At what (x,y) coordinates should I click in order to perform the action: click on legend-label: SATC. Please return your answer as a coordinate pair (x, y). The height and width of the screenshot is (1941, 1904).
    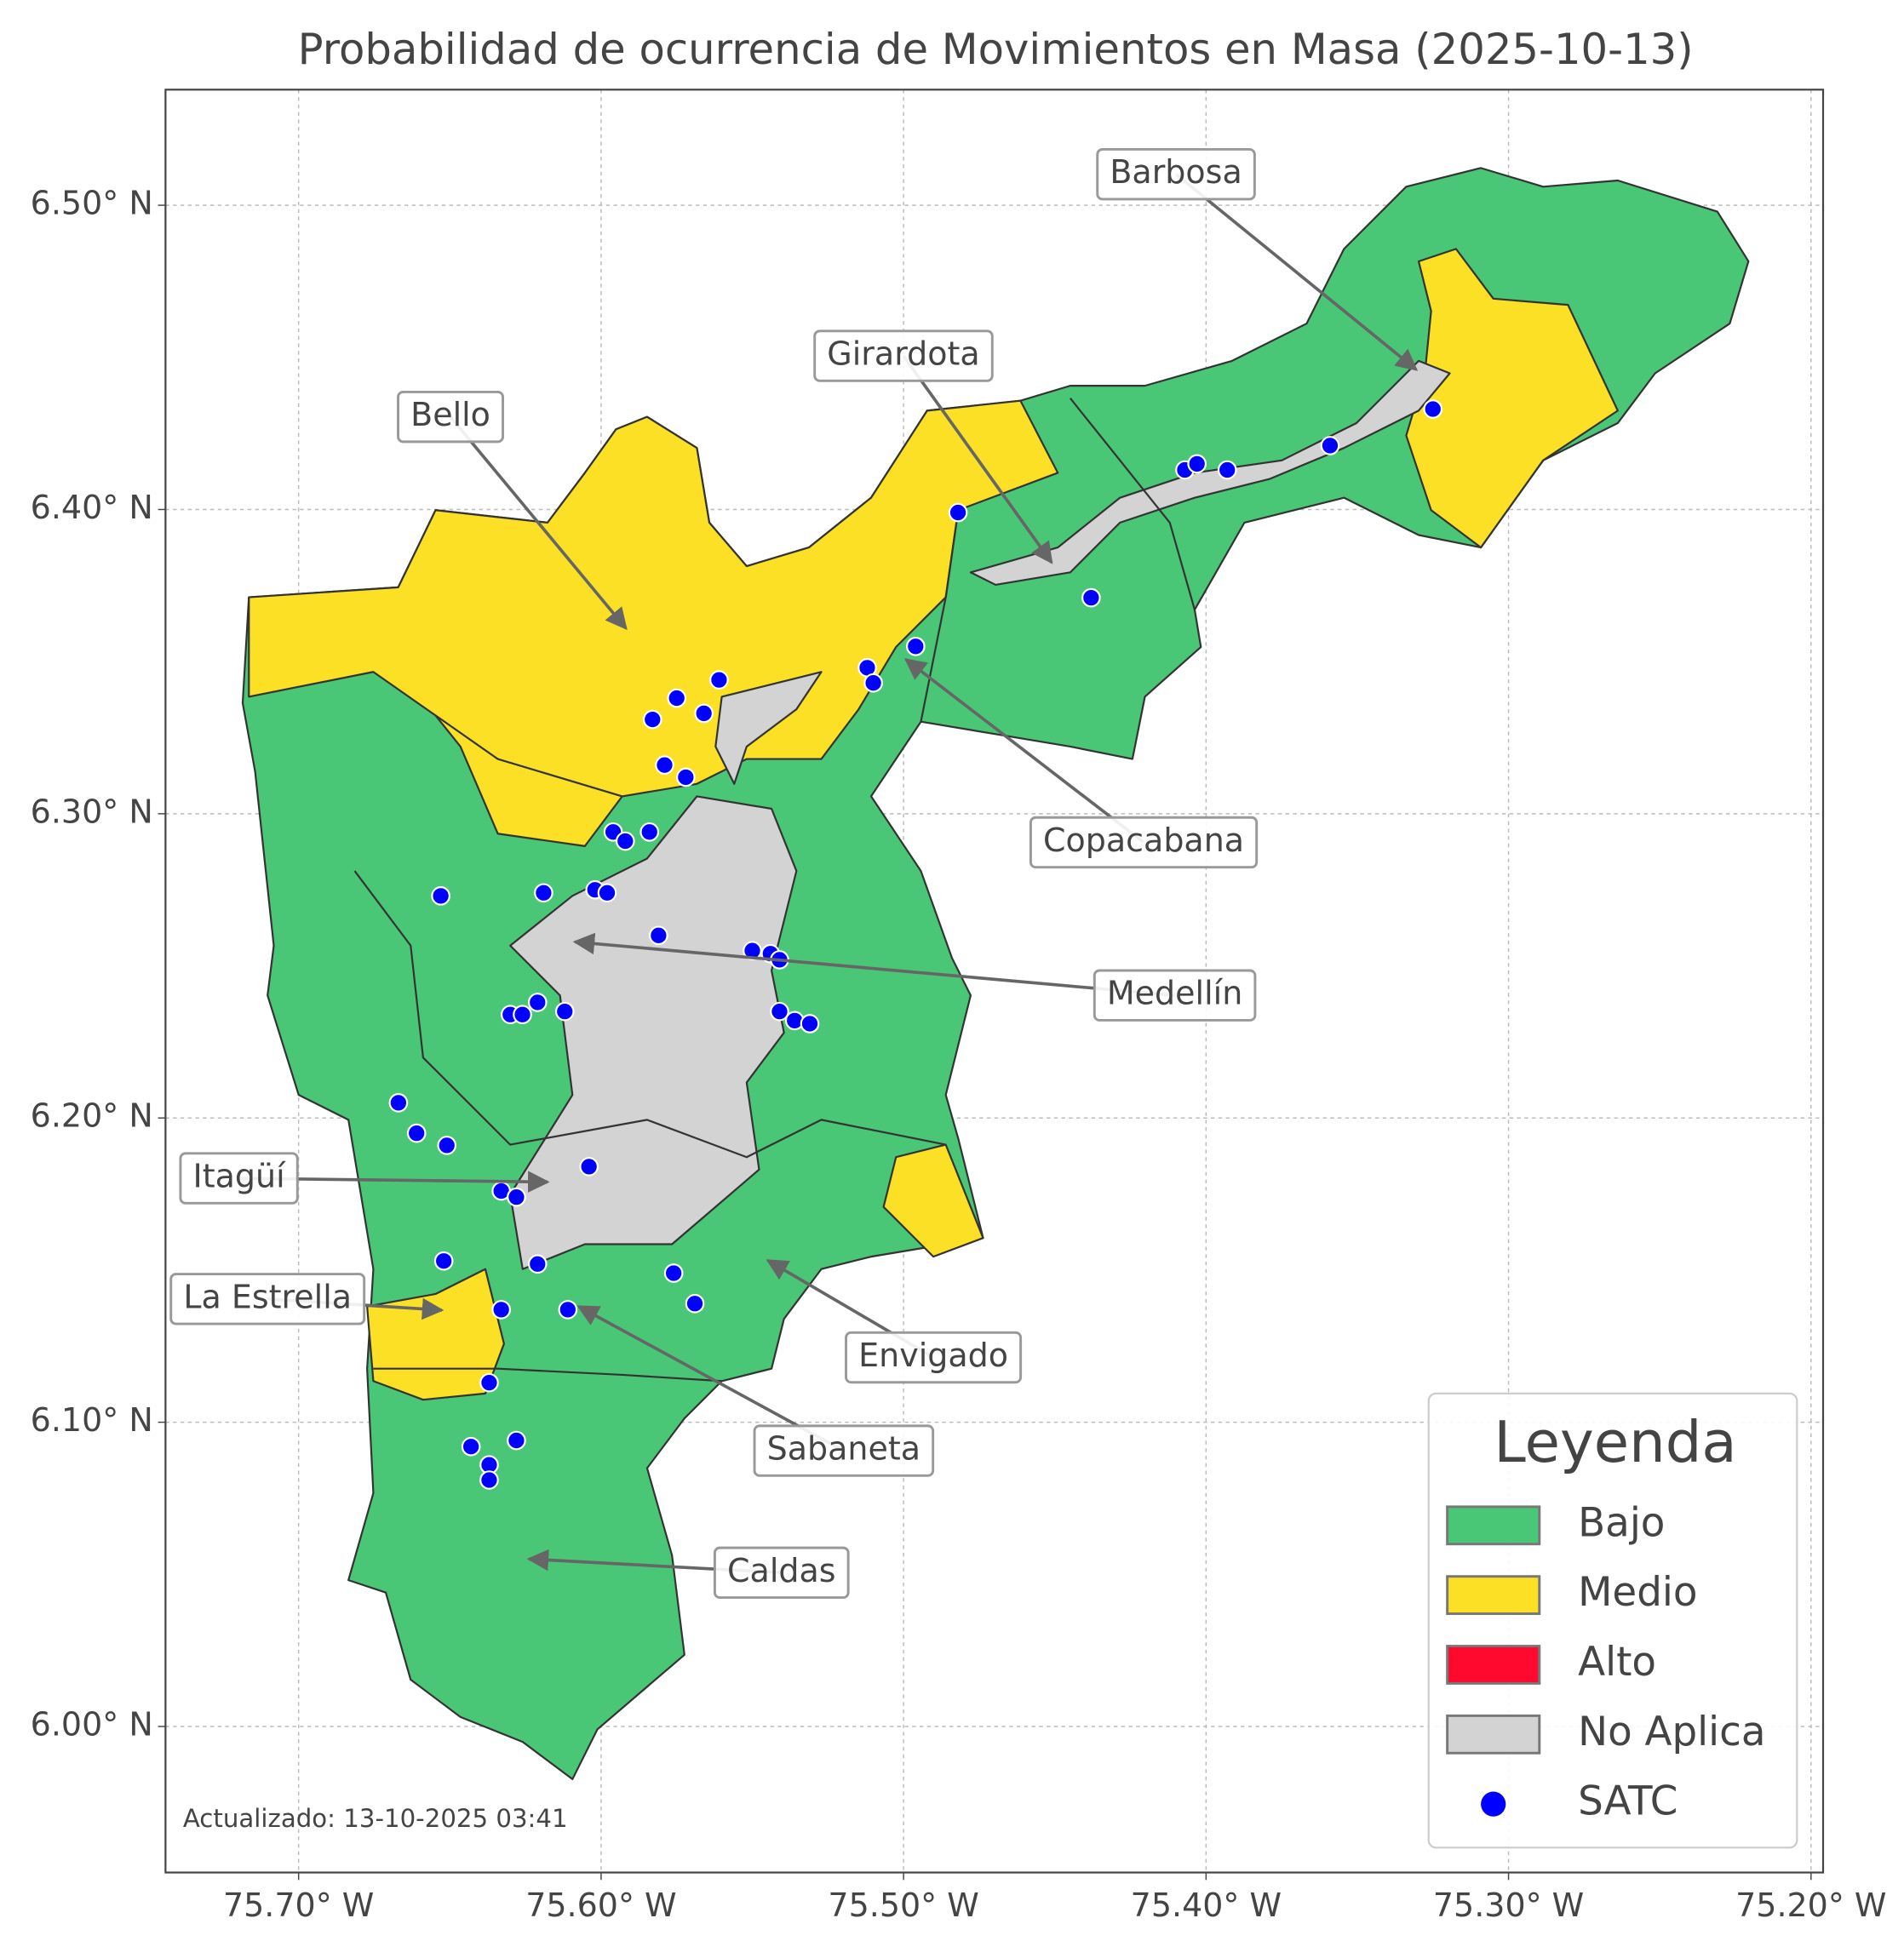
    Looking at the image, I should click on (1628, 1802).